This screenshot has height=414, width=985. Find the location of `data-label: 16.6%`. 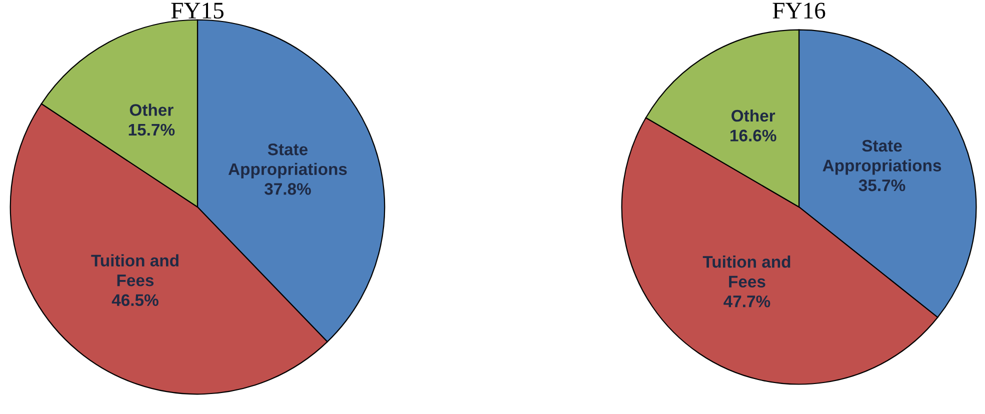

data-label: 16.6% is located at coordinates (753, 136).